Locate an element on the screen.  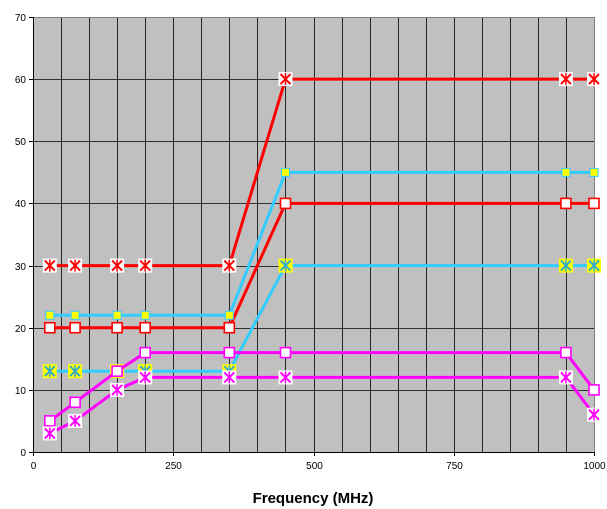
series-line is located at coordinates (322, 387).